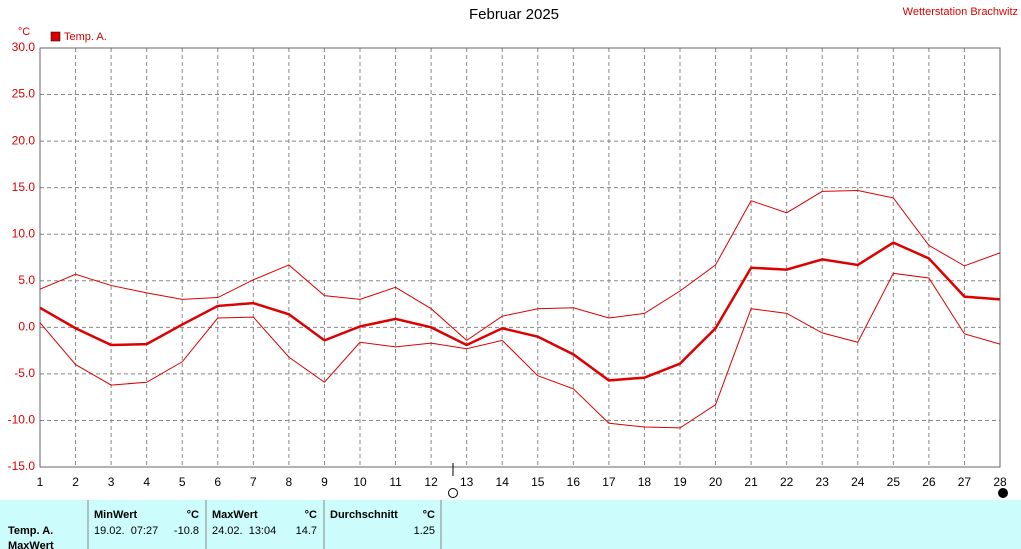 This screenshot has height=549, width=1021. I want to click on x-tick-label: 8, so click(289, 482).